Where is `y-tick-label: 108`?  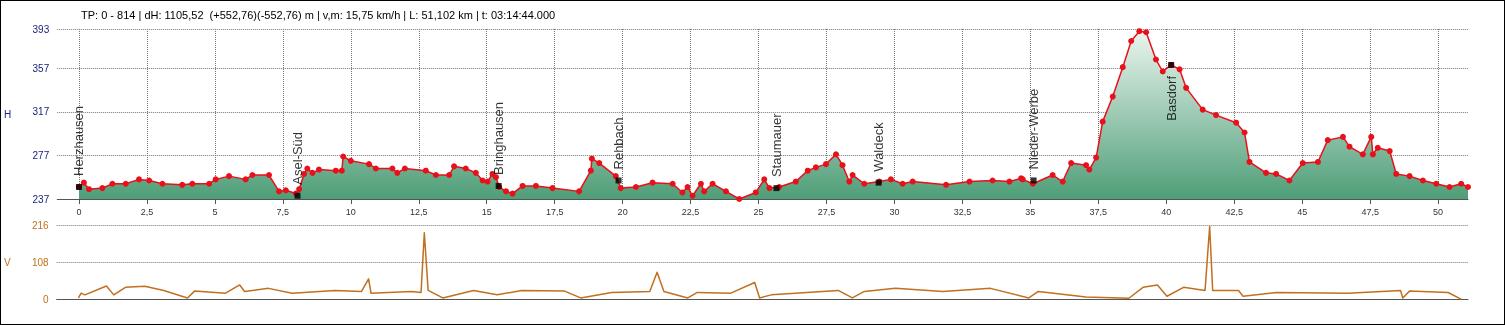
y-tick-label: 108 is located at coordinates (40, 262).